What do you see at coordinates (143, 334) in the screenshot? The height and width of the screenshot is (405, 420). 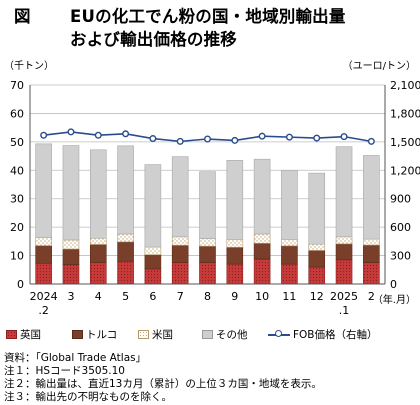 I see `legend-swatch-us` at bounding box center [143, 334].